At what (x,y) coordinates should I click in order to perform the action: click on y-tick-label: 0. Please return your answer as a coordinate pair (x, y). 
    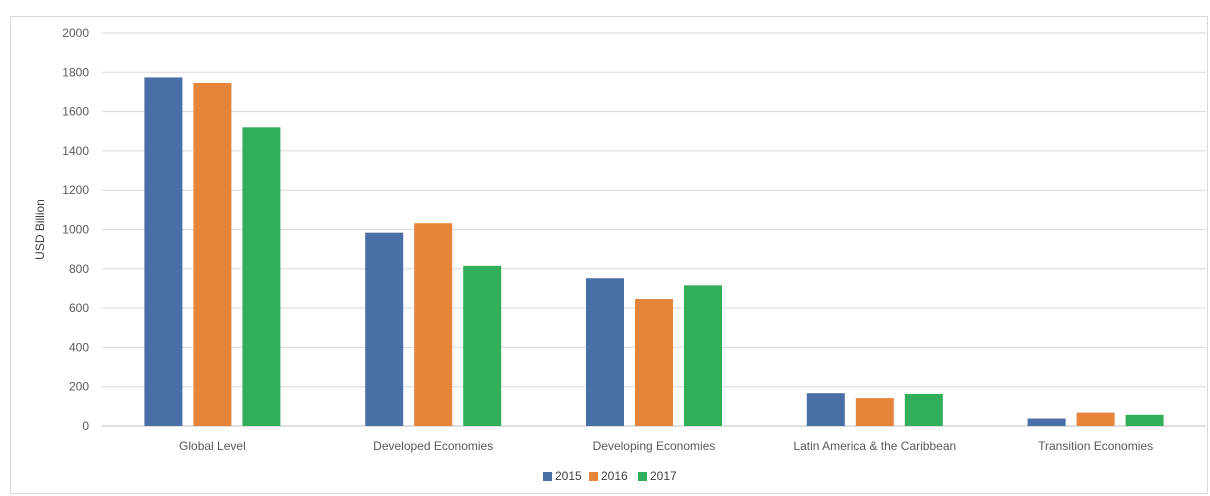
    Looking at the image, I should click on (85, 426).